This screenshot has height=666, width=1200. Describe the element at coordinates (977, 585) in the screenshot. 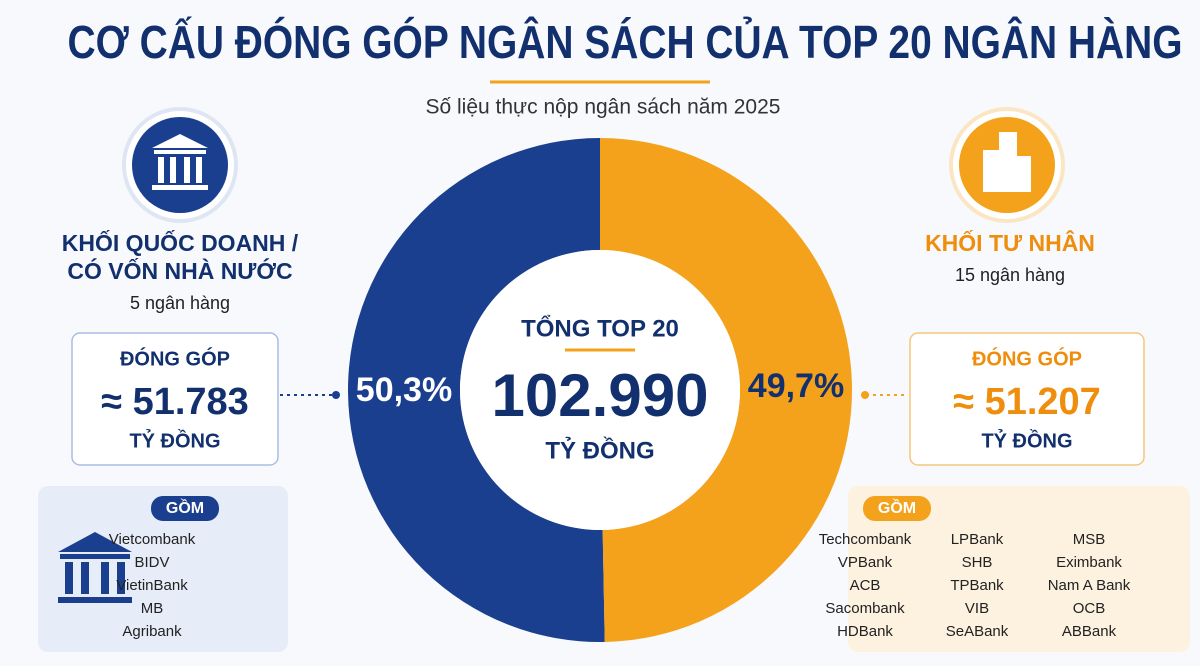

I see `bank-name: TPBank` at that location.